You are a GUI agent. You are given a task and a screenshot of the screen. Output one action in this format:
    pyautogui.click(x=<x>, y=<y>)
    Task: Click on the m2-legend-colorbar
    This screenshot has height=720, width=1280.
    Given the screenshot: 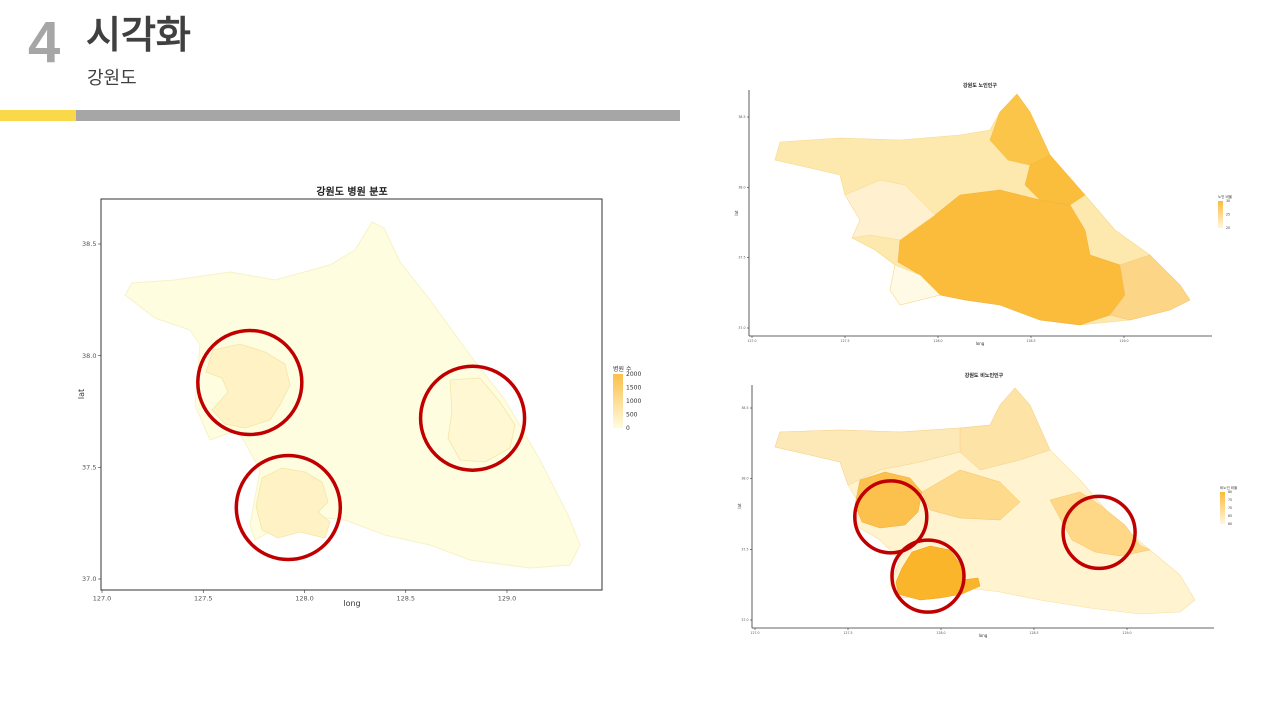 What is the action you would take?
    pyautogui.click(x=1220, y=214)
    